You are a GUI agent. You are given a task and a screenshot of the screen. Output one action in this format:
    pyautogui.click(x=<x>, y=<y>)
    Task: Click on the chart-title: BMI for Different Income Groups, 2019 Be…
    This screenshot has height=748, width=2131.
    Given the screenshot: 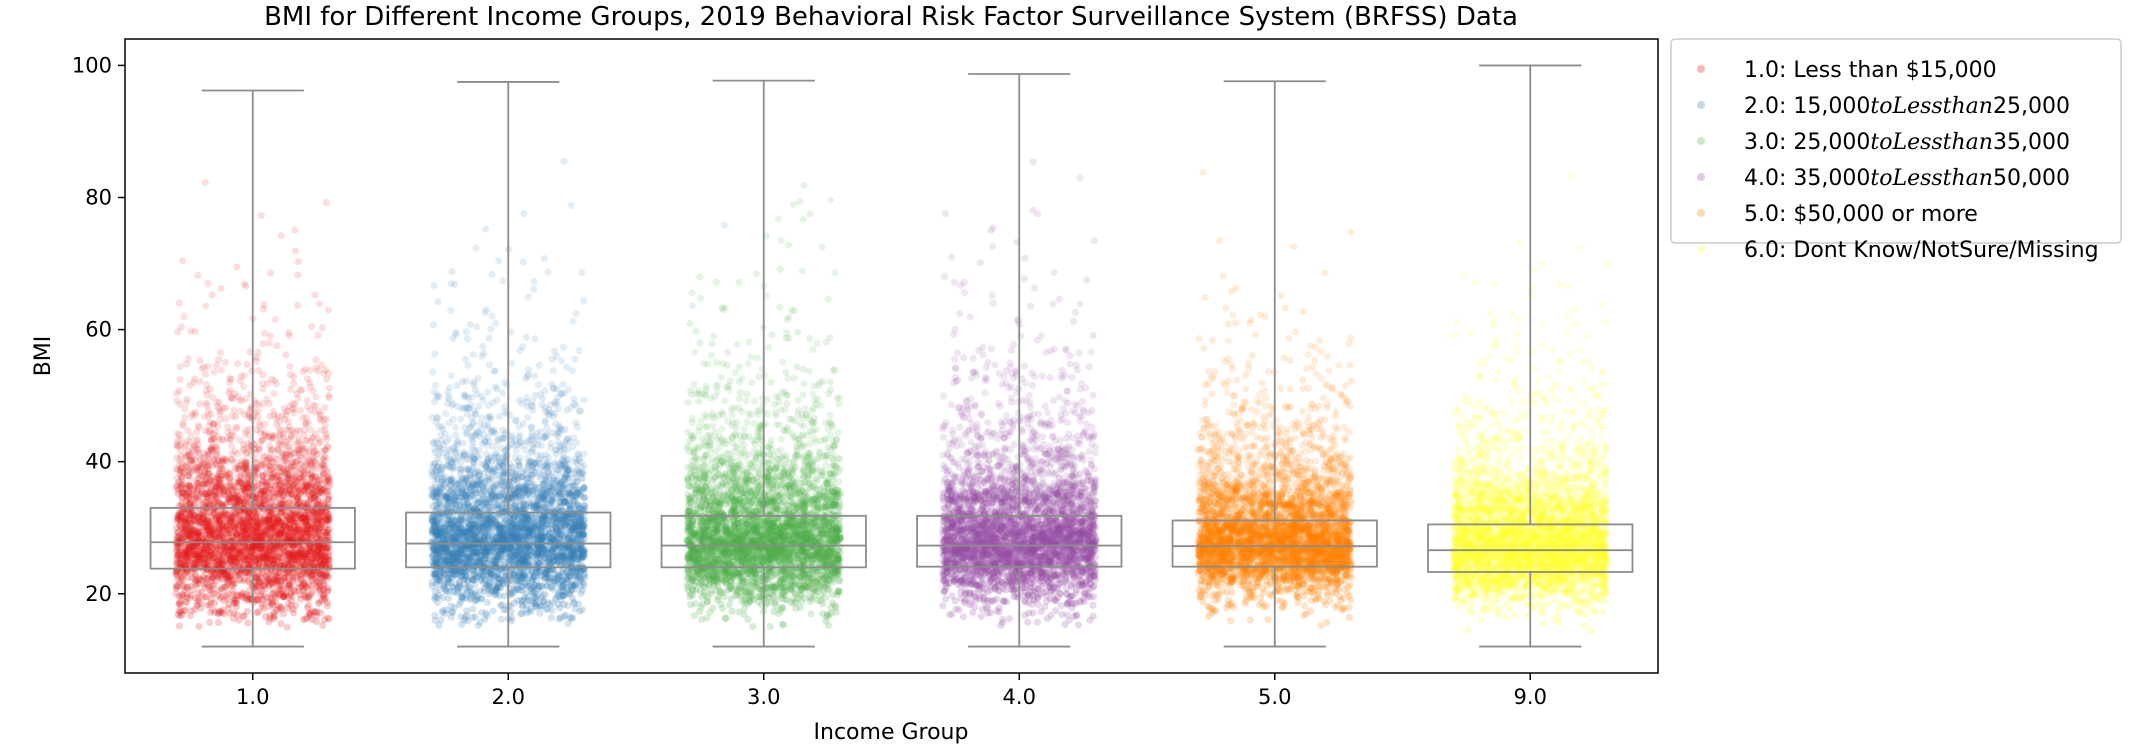 What is the action you would take?
    pyautogui.click(x=891, y=17)
    